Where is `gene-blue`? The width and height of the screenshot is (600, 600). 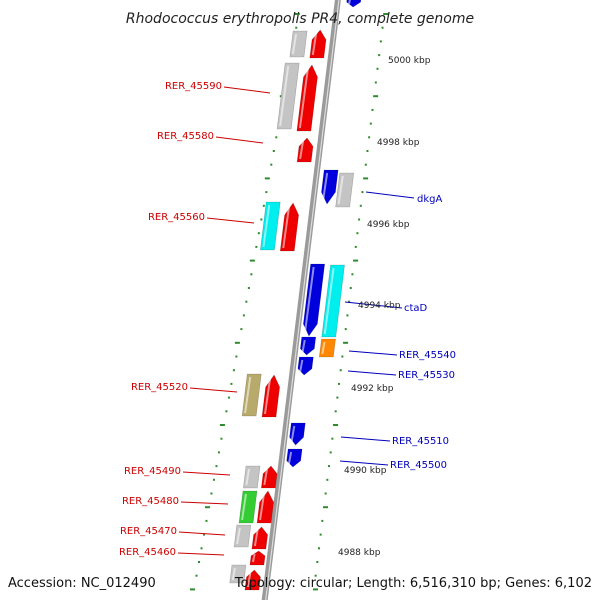 gene-blue is located at coordinates (314, 300).